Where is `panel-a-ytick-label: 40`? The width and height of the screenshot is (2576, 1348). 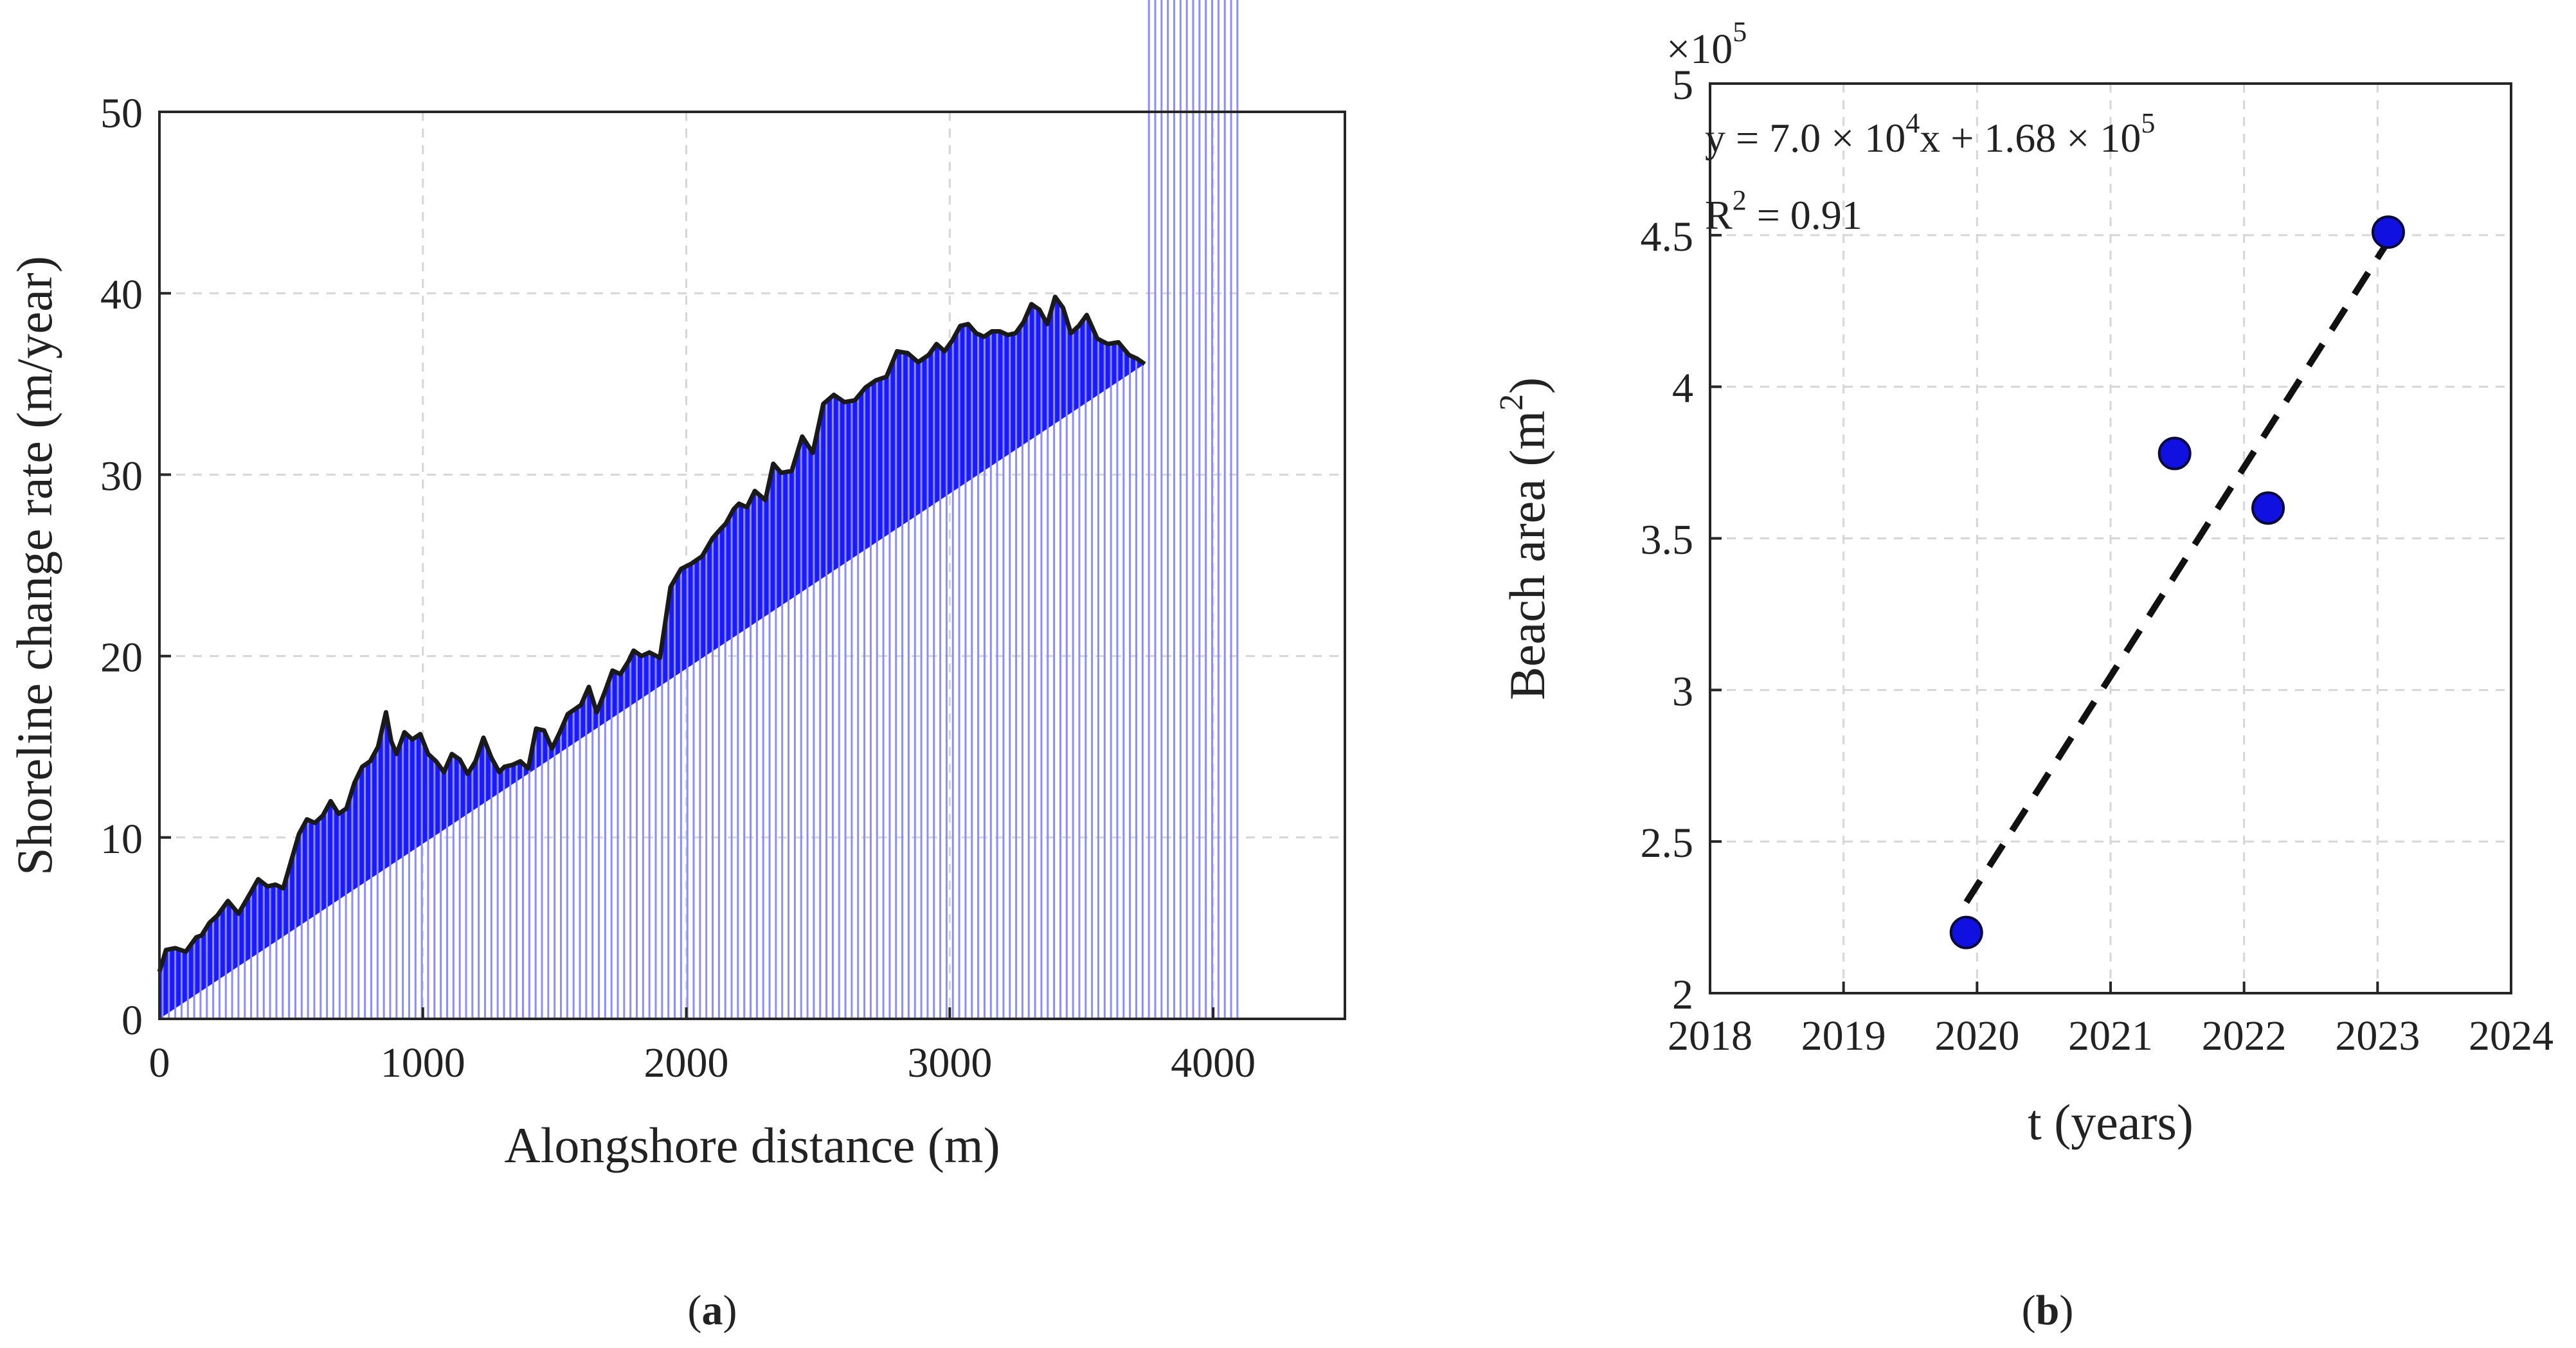 panel-a-ytick-label: 40 is located at coordinates (121, 294).